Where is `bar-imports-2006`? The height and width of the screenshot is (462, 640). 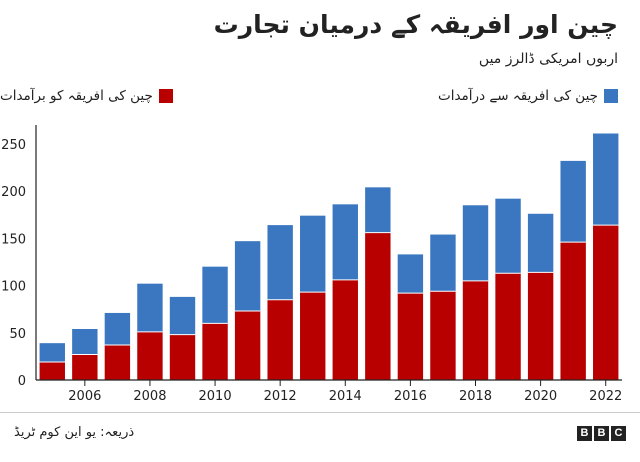 bar-imports-2006 is located at coordinates (85, 342).